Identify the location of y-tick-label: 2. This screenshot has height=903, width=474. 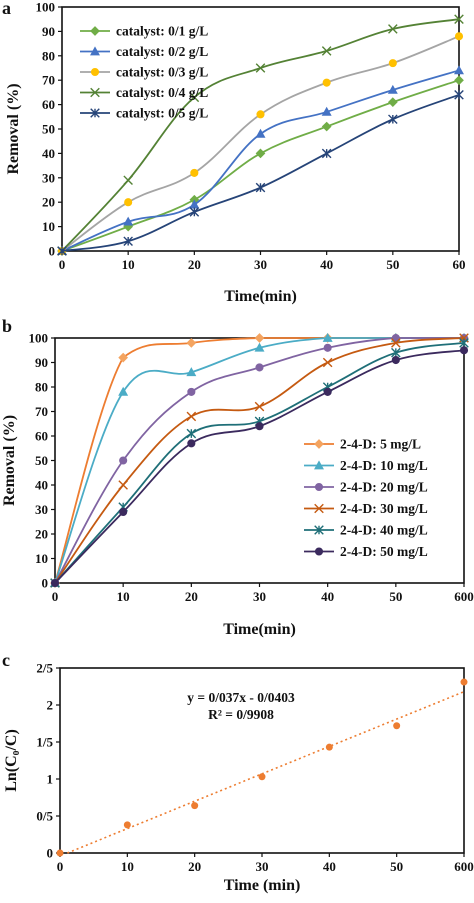
(50, 705).